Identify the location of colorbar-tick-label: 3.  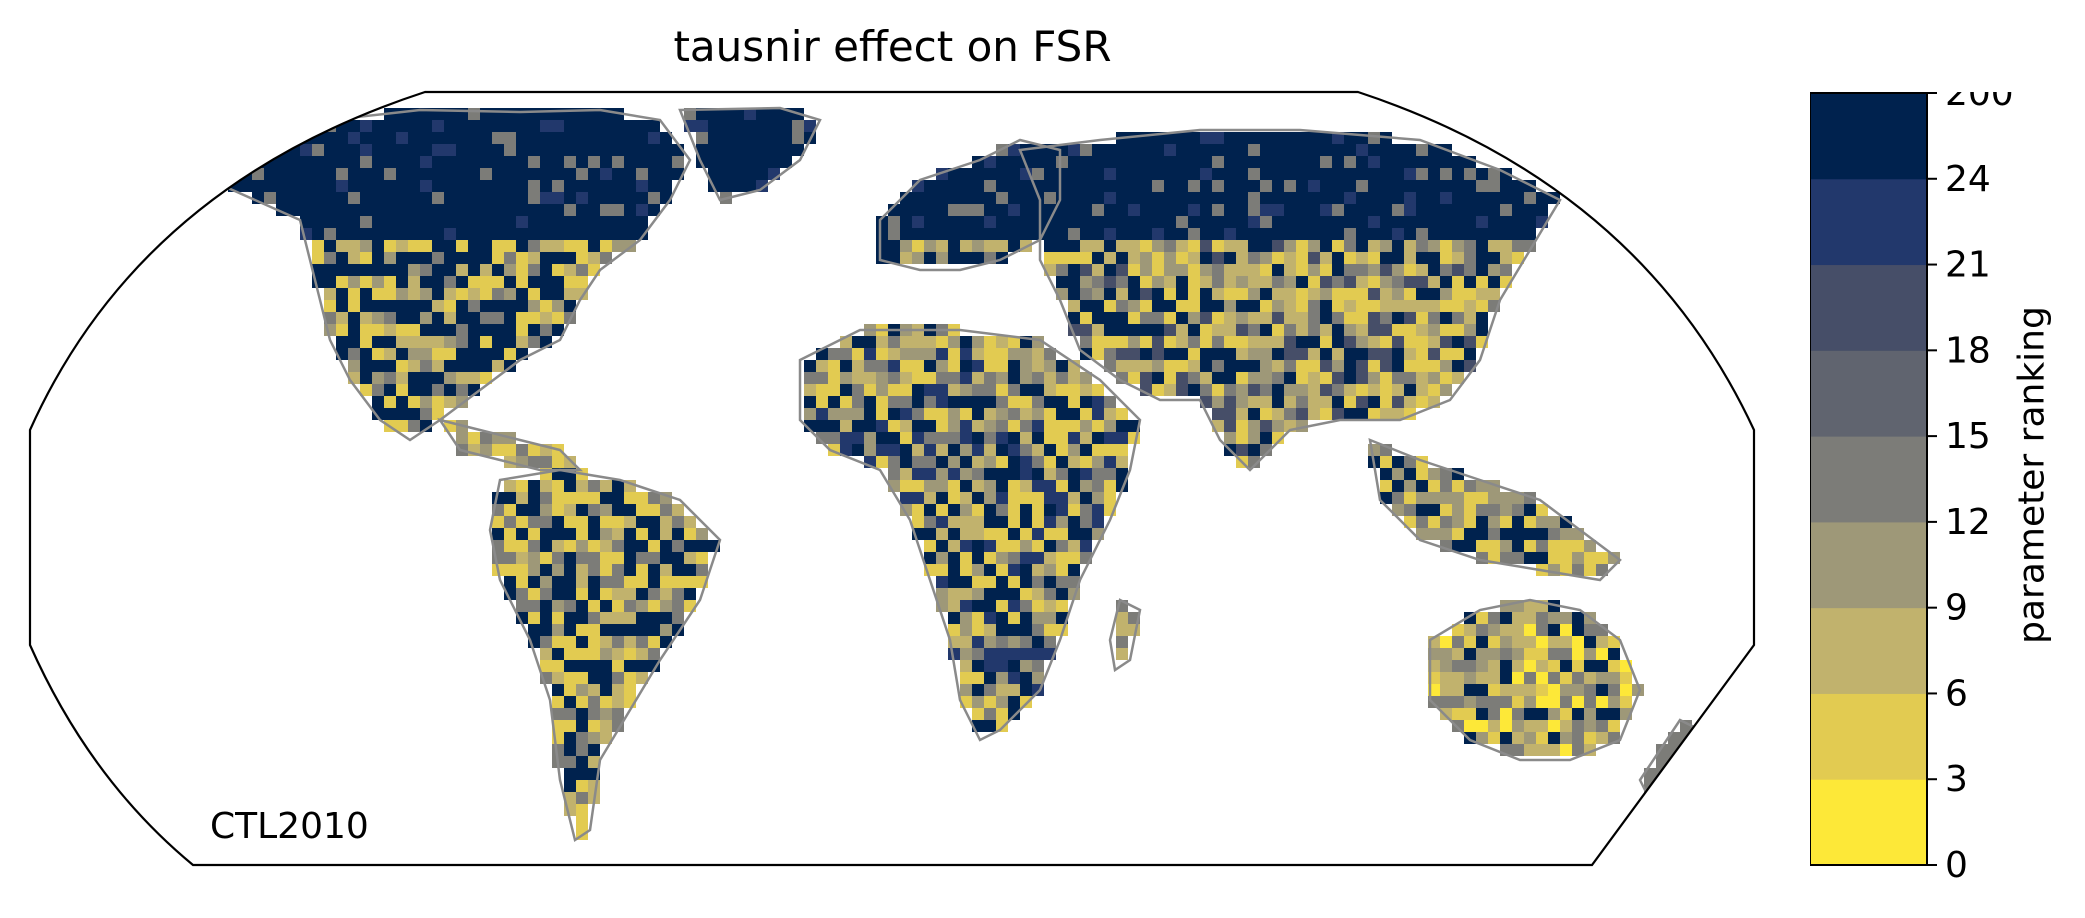
(1956, 779).